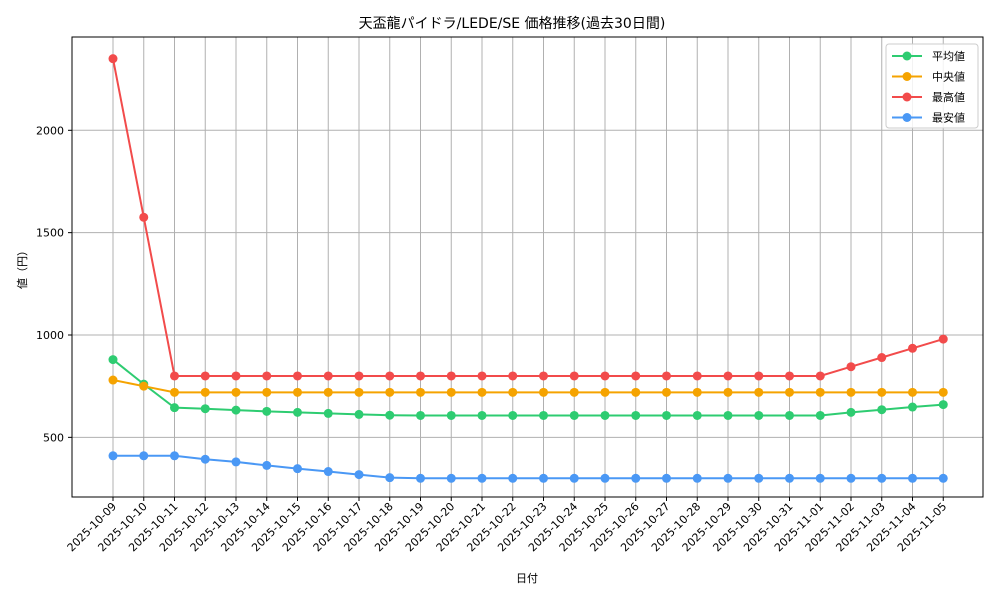 The width and height of the screenshot is (1000, 600). I want to click on legend-label: 最高値, so click(948, 97).